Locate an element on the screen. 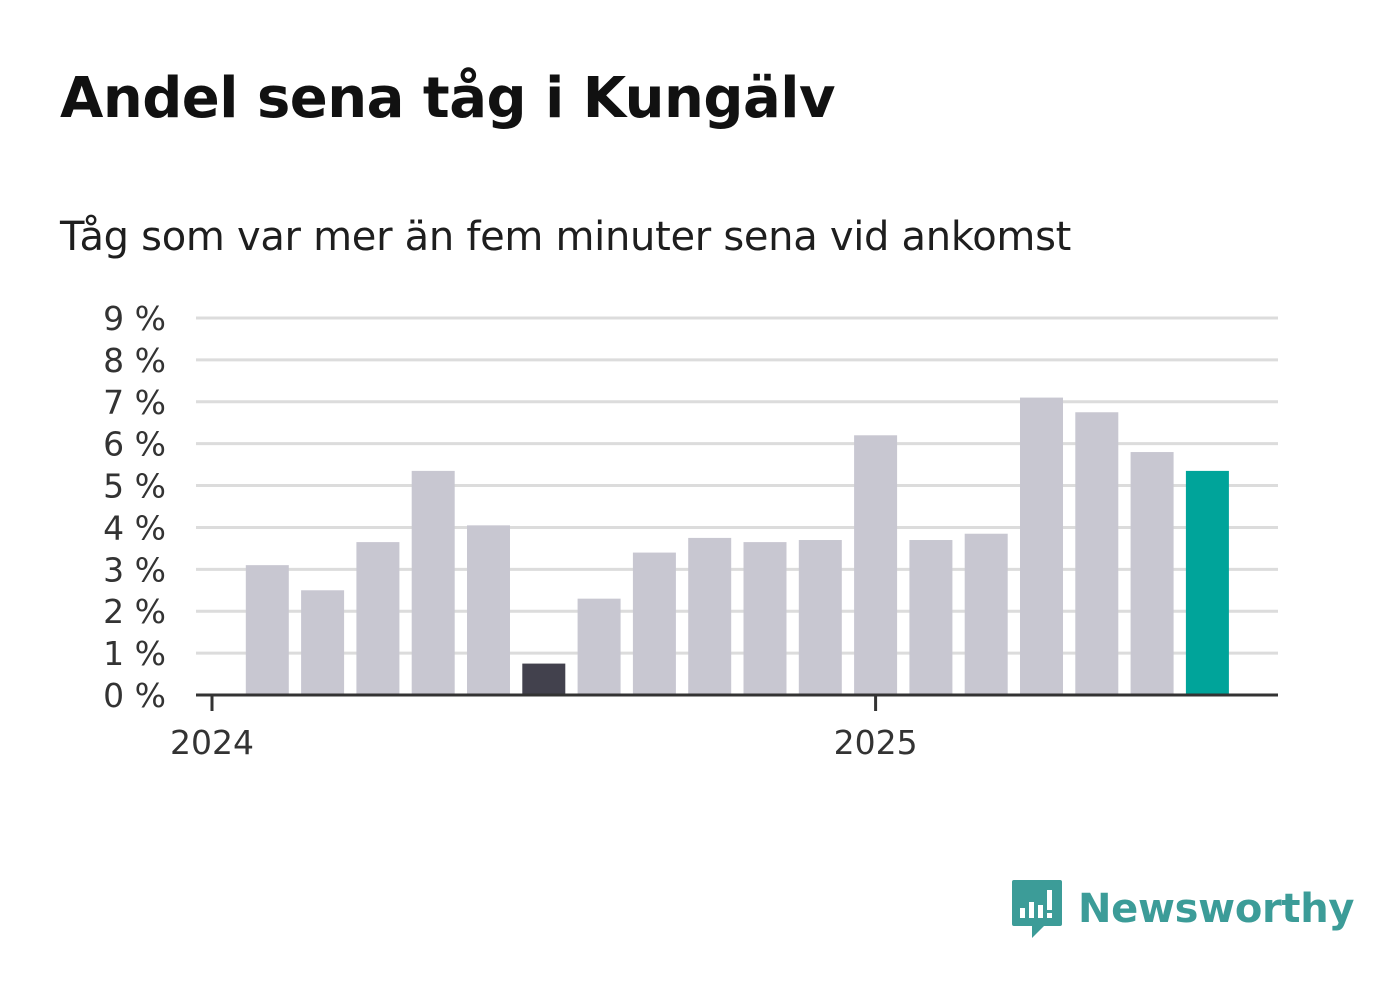 This screenshot has height=999, width=1382. y-tick-label: 7 % is located at coordinates (134, 402).